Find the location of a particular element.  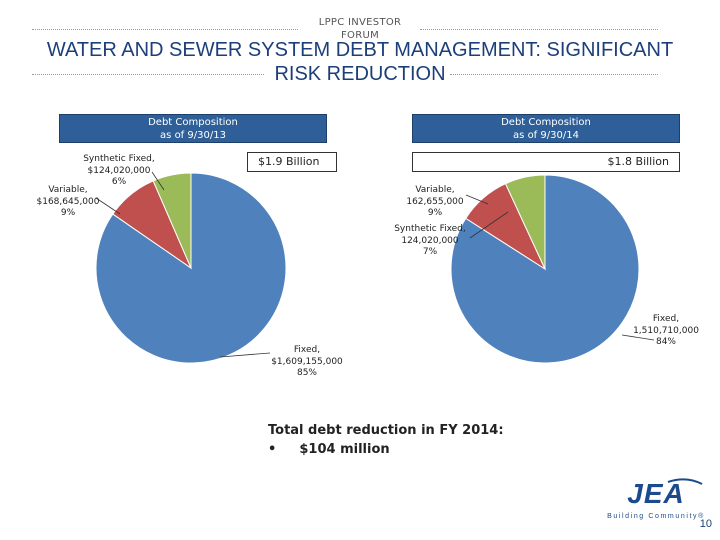

chart-2-total-box: $1.8 Billion is located at coordinates (546, 162).